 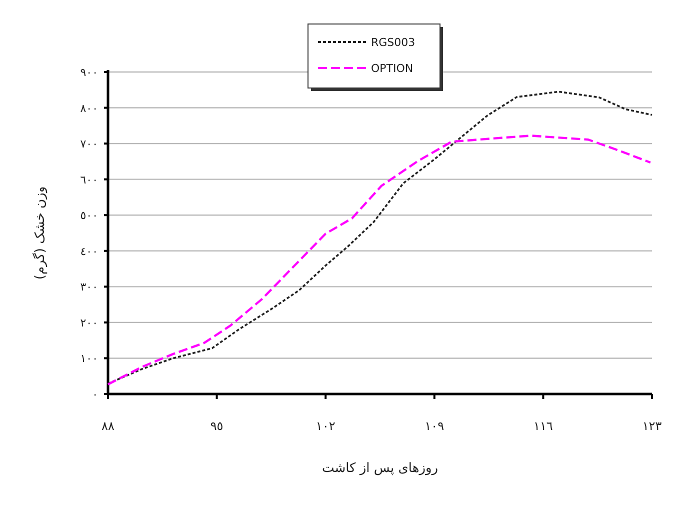 I want to click on y-tick-label: ١٠٠, so click(x=89, y=359).